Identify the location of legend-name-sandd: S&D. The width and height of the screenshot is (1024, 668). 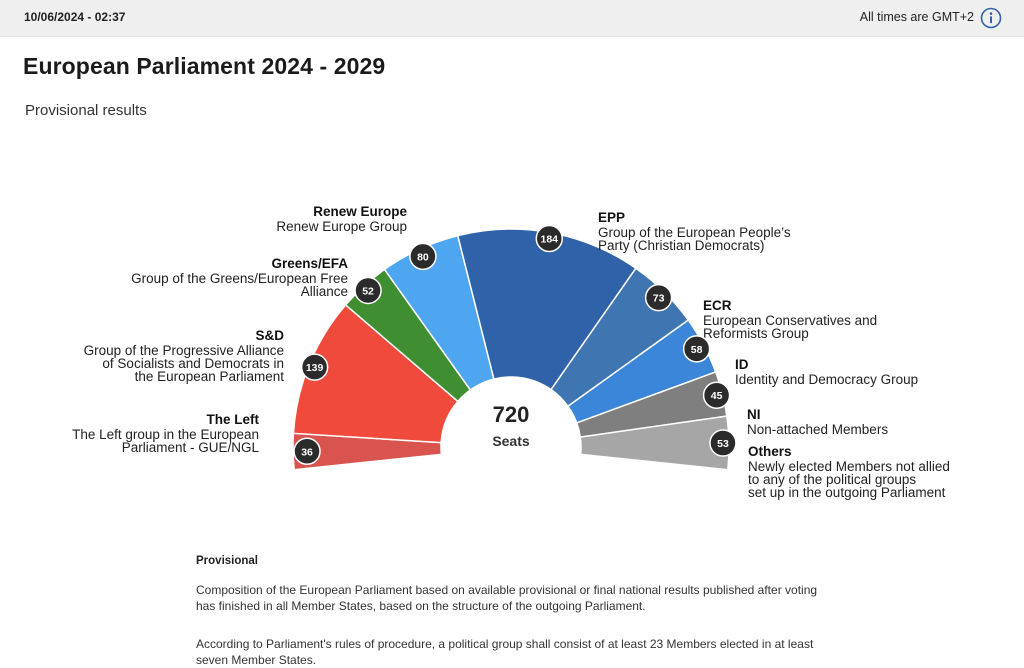
(269, 335).